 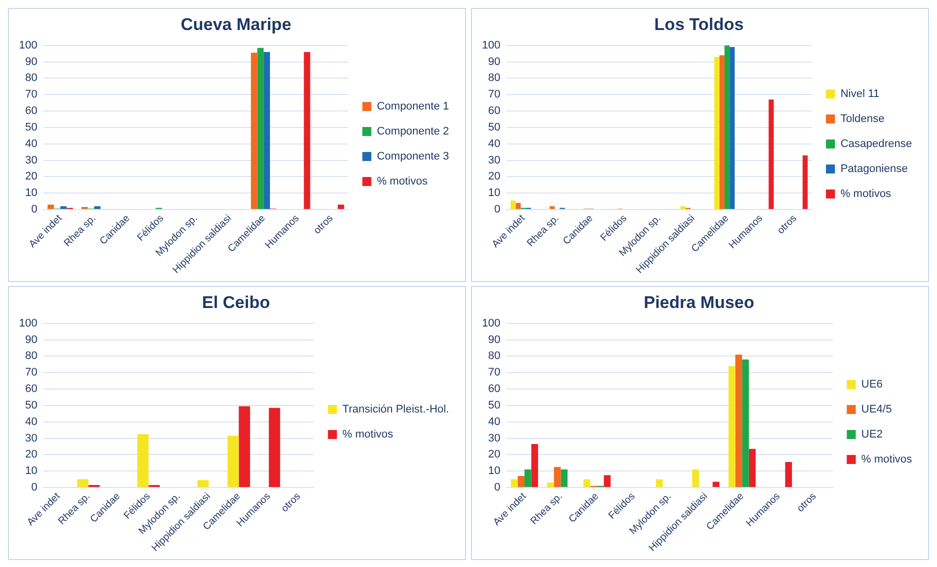 I want to click on legend-label: UE6, so click(x=872, y=384).